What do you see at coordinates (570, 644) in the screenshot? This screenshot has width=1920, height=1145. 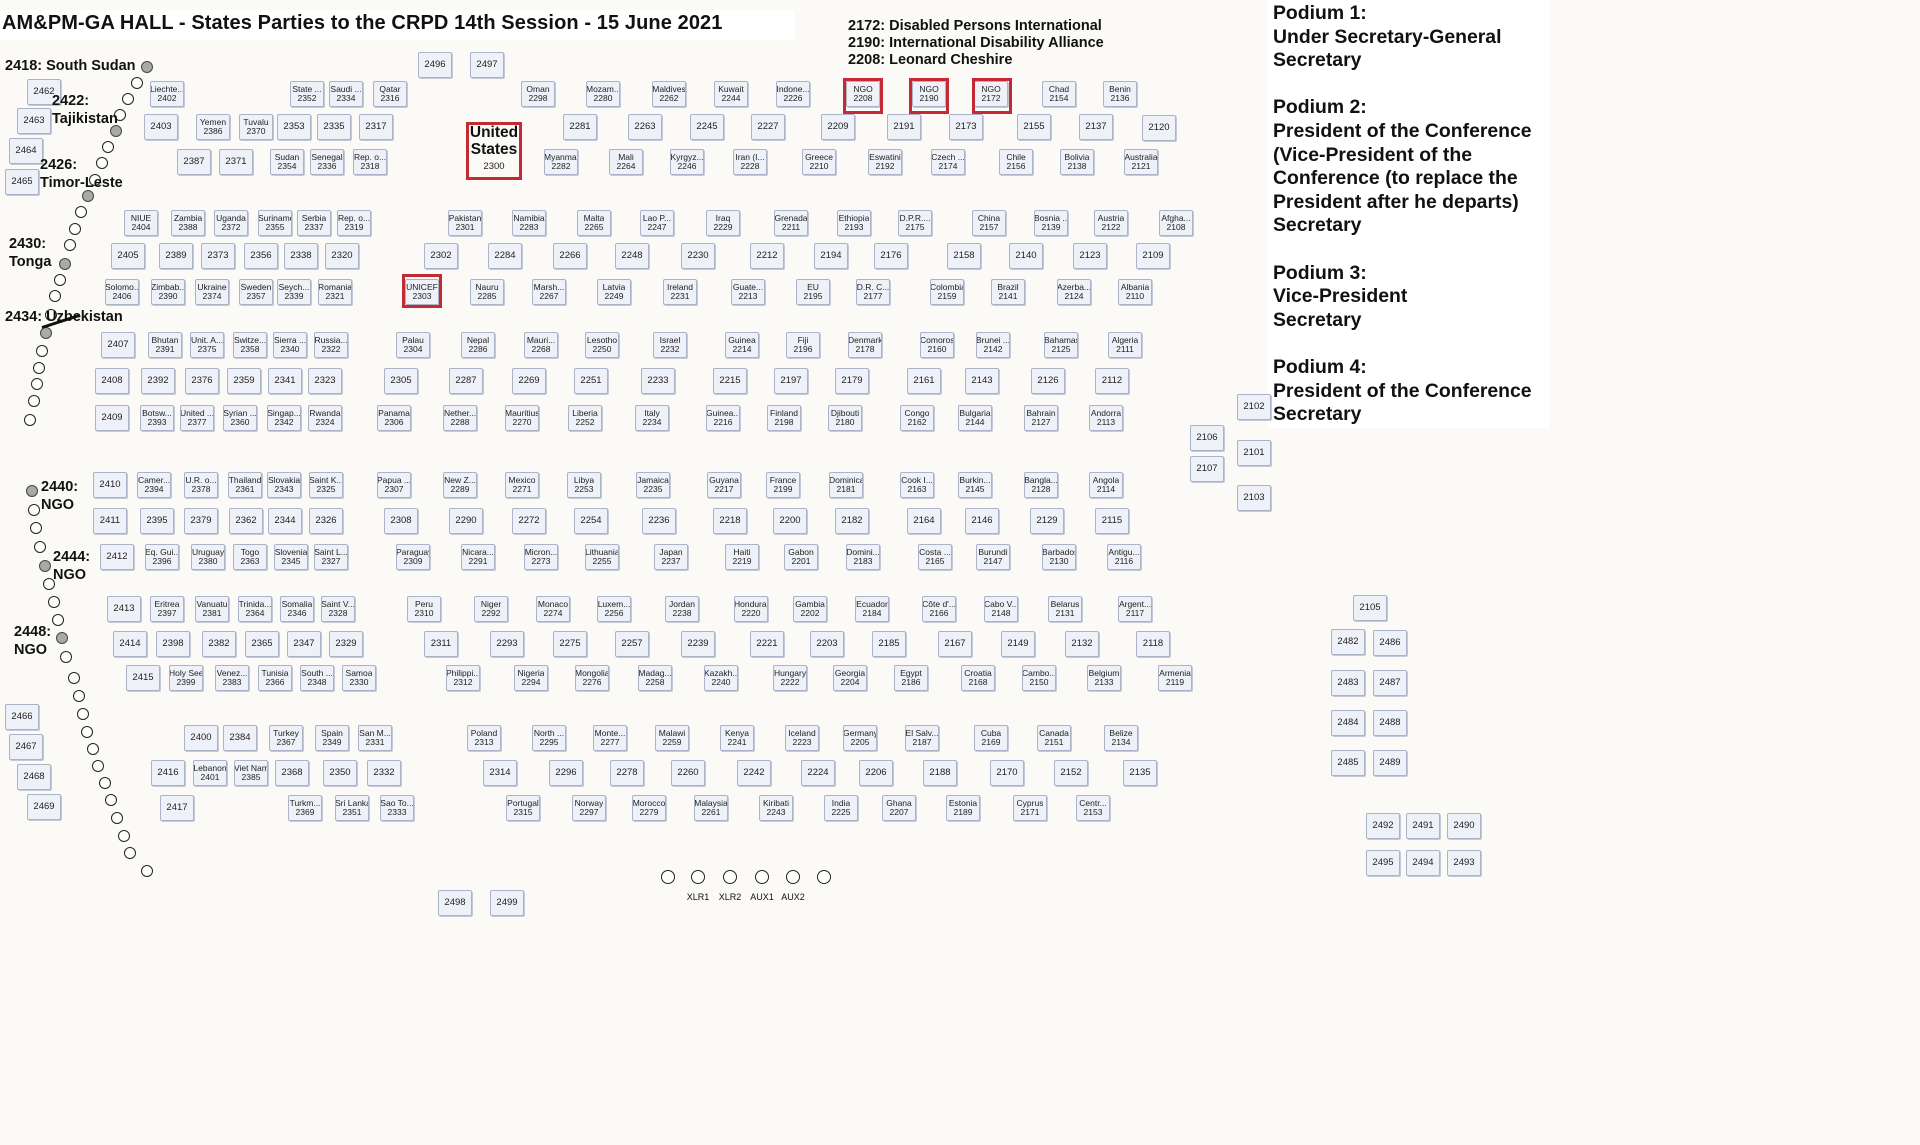 I see `seat-number: 2275` at bounding box center [570, 644].